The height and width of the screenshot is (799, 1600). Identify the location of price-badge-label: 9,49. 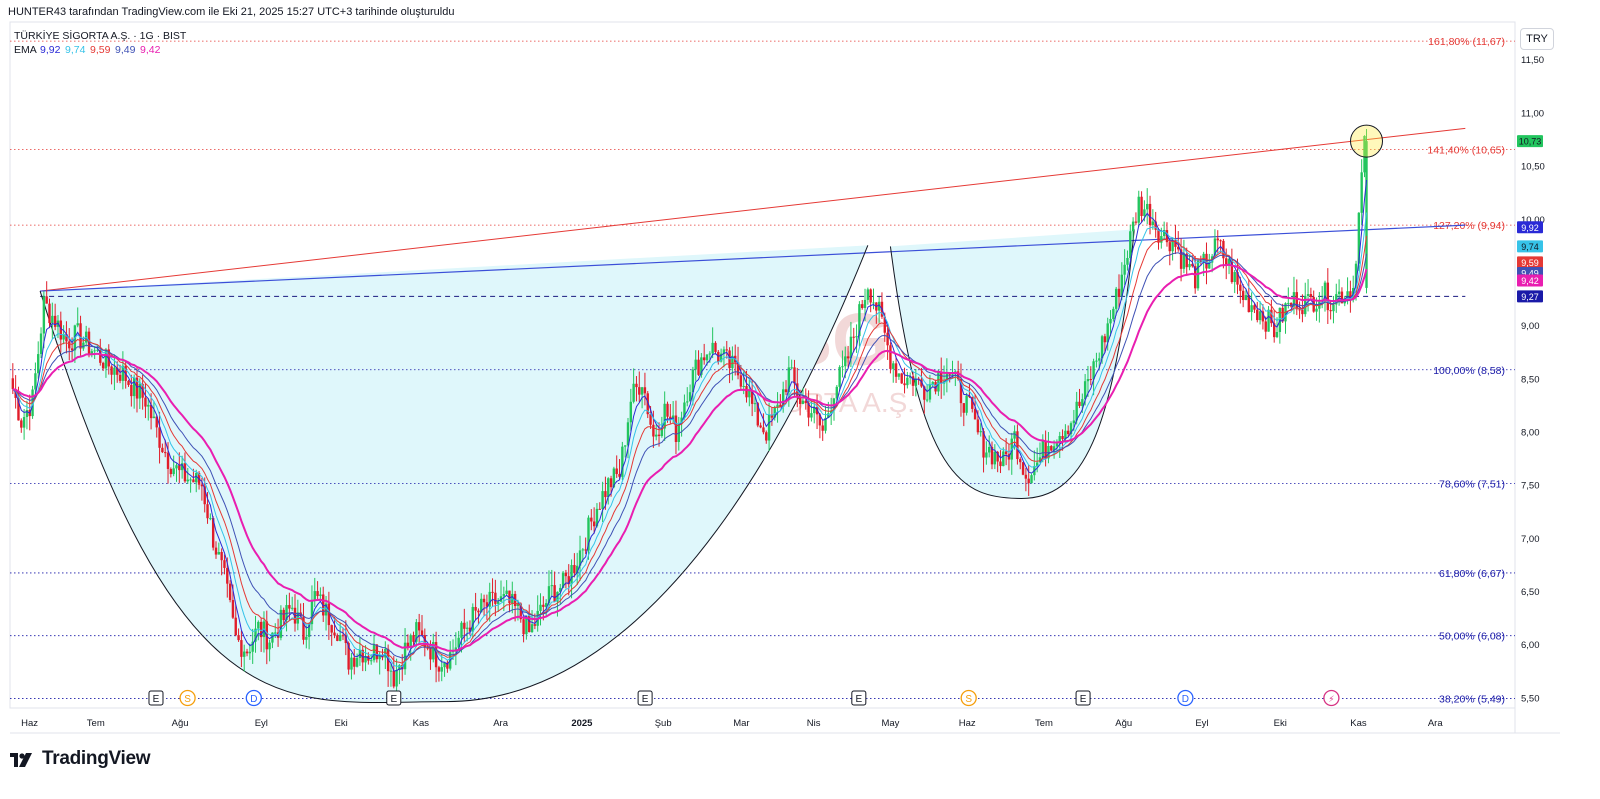
(1530, 274).